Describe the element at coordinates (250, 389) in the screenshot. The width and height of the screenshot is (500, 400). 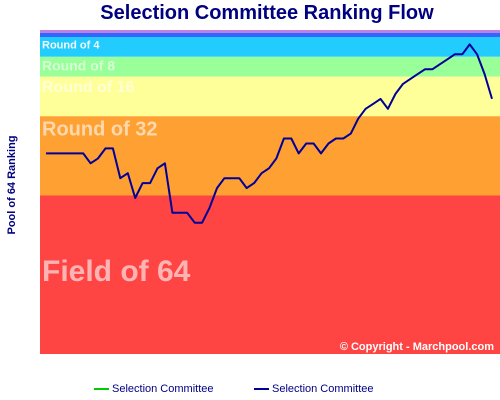
I see `legend: Selection Committee Selection Committee` at that location.